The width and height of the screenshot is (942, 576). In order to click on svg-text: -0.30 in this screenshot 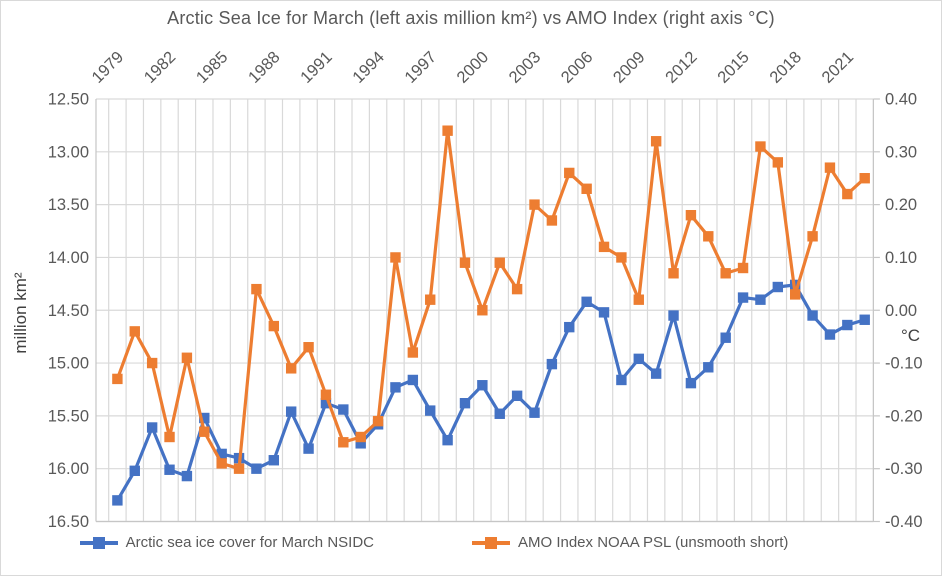, I will do `click(904, 469)`.